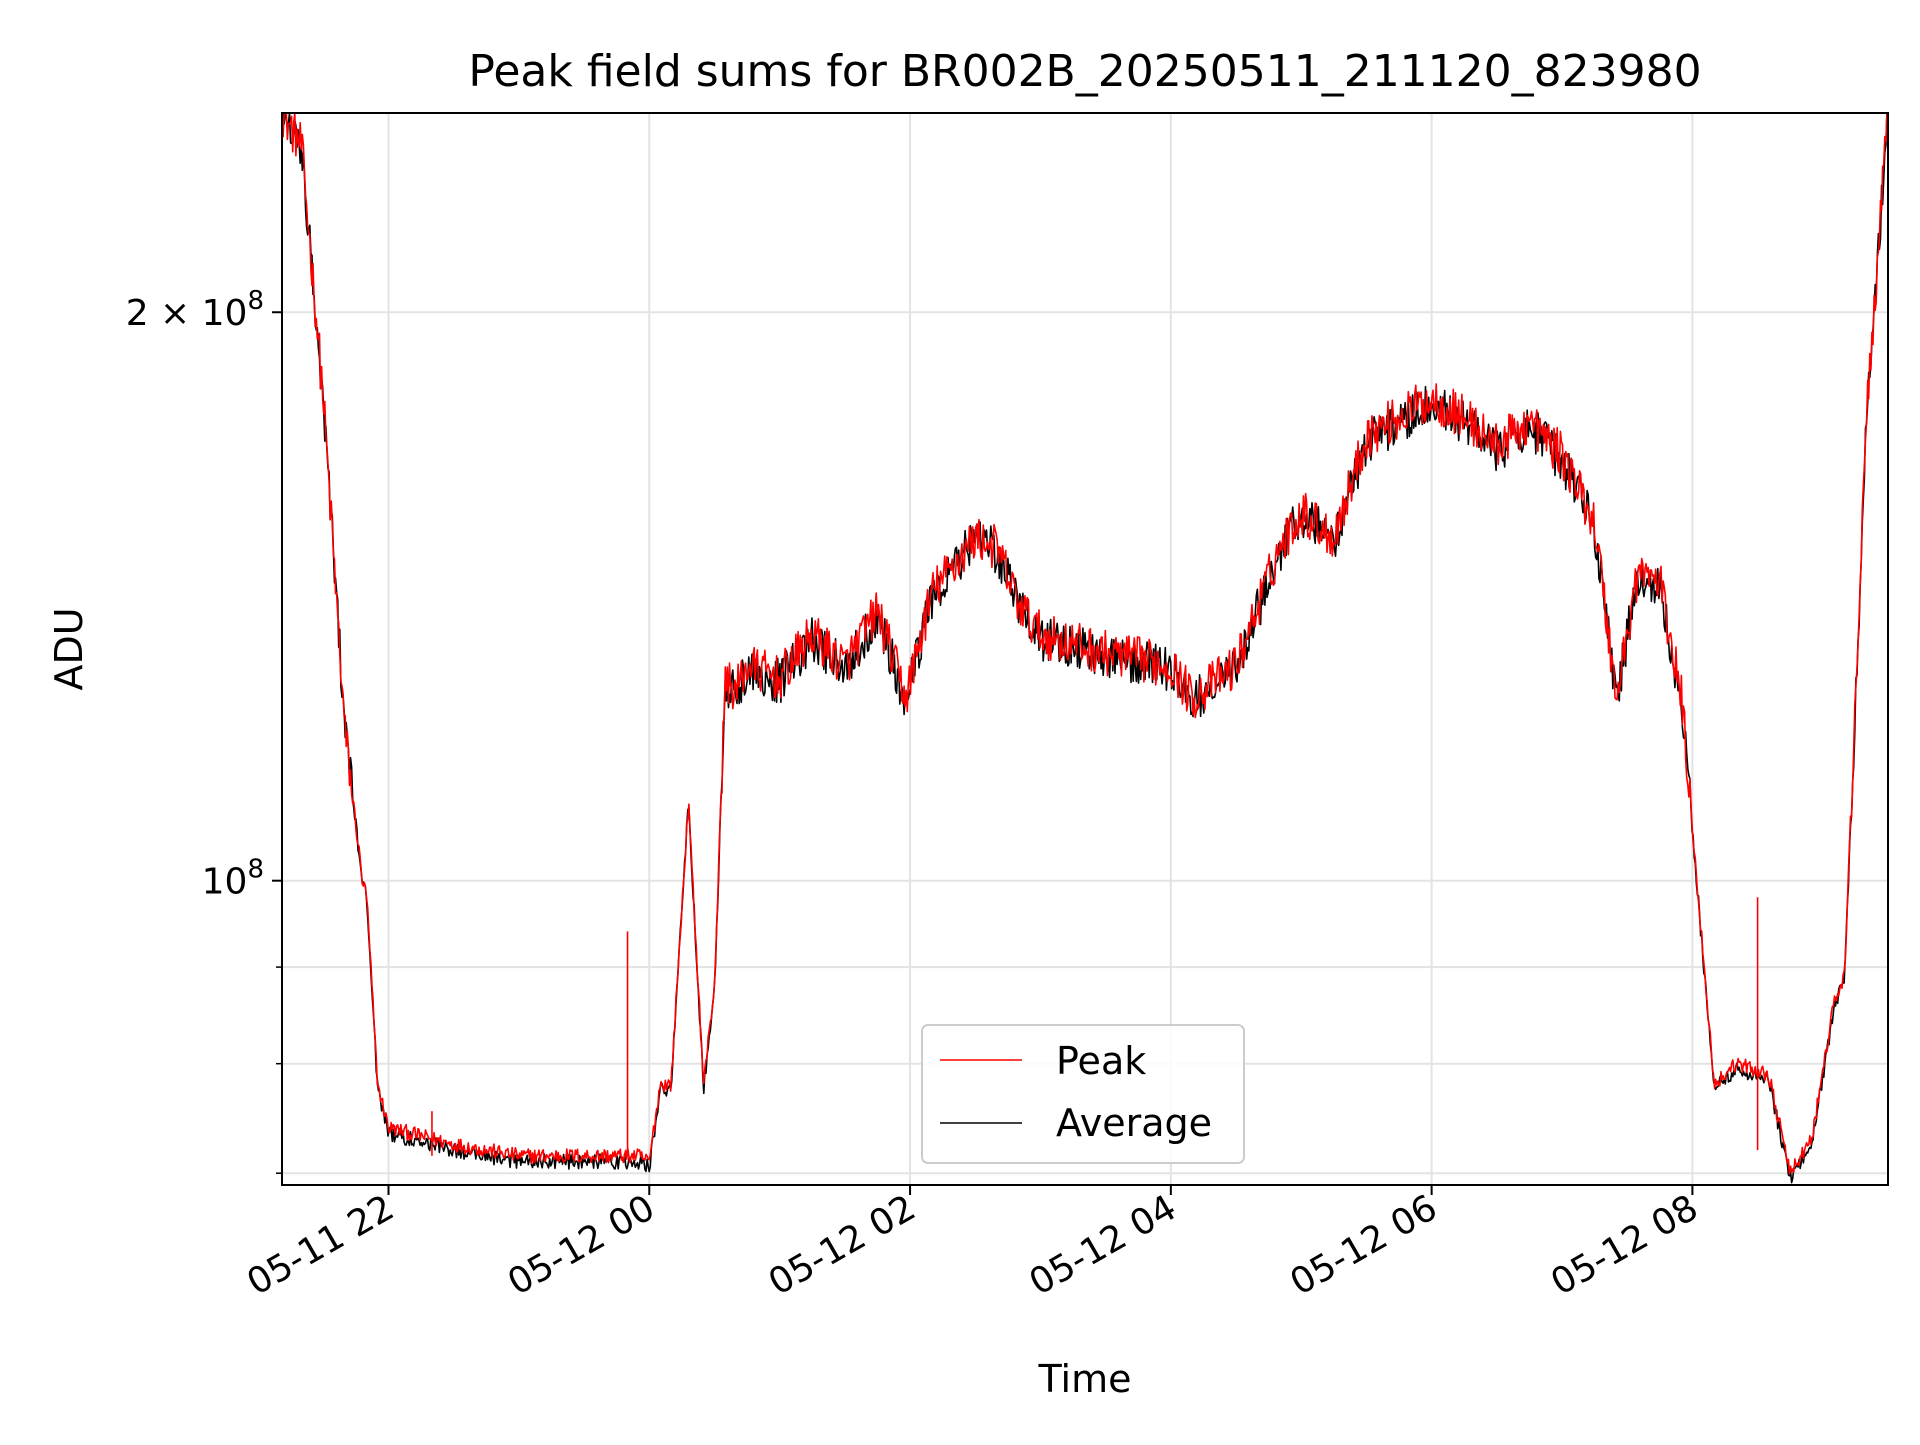 The width and height of the screenshot is (1920, 1445). Describe the element at coordinates (69, 648) in the screenshot. I see `y-axis-label: ADU` at that location.